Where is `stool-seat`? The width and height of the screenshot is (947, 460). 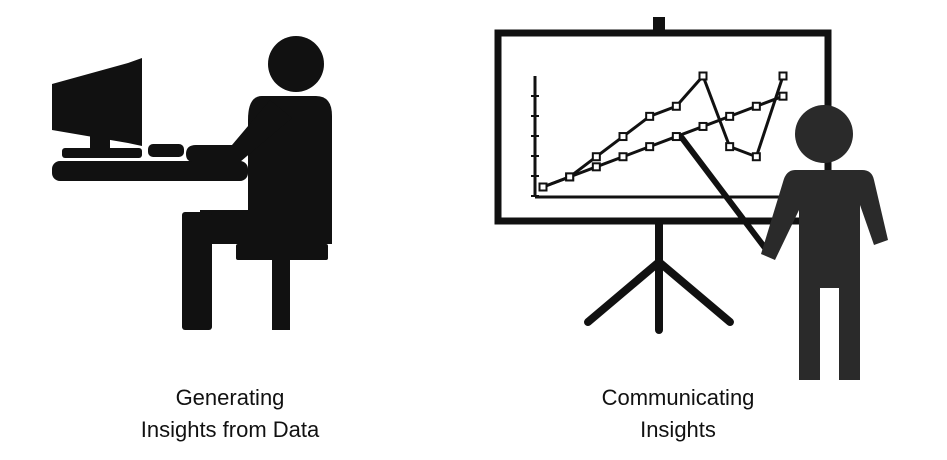
stool-seat is located at coordinates (282, 252).